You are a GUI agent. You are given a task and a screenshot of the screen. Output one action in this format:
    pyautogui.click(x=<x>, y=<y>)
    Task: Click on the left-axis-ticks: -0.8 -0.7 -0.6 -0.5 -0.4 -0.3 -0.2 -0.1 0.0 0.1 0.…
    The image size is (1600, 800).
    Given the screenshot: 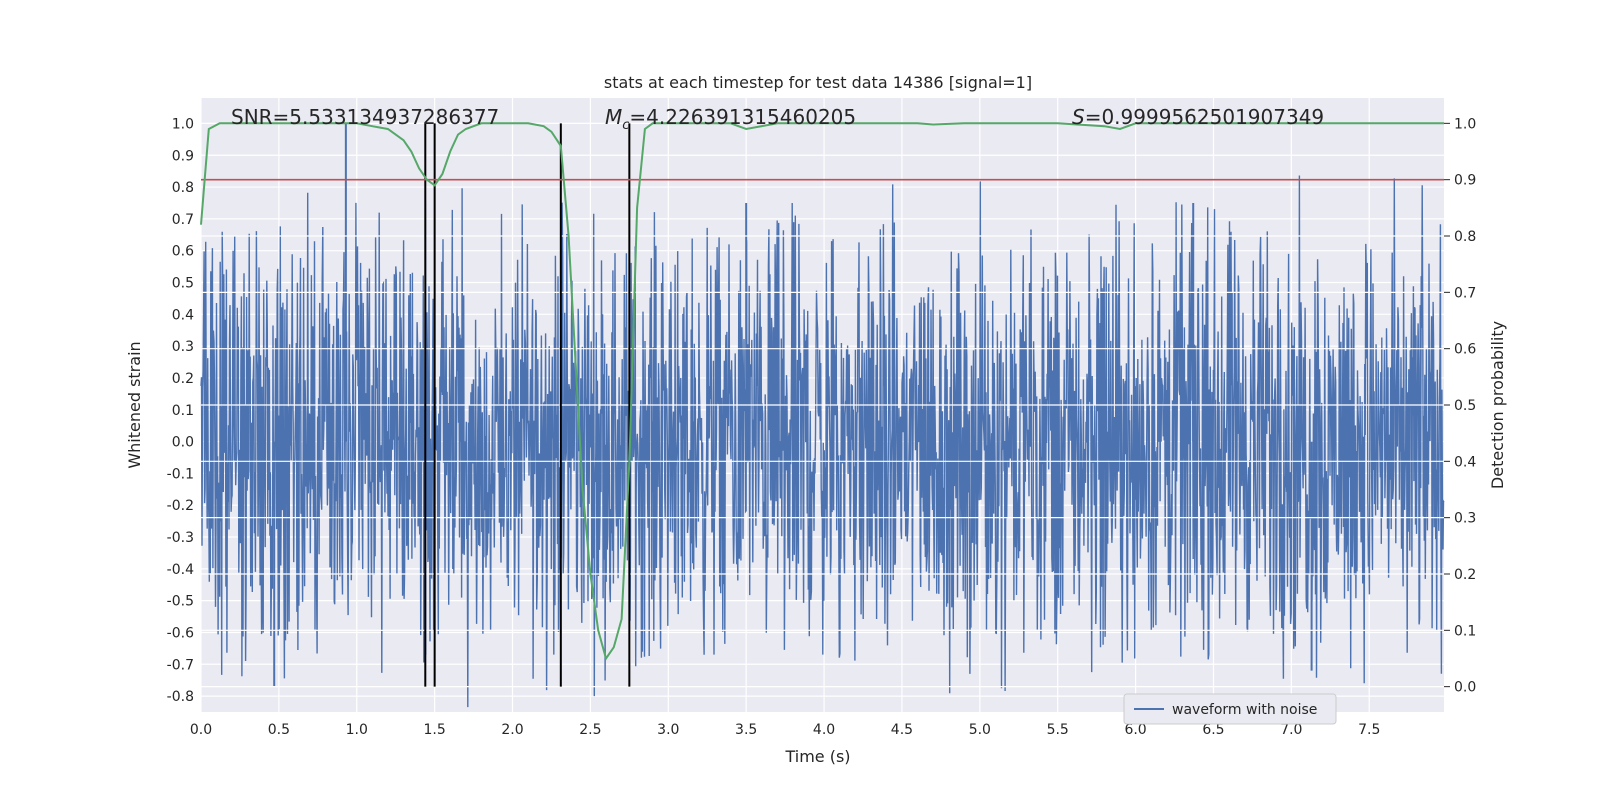 What is the action you would take?
    pyautogui.click(x=180, y=410)
    